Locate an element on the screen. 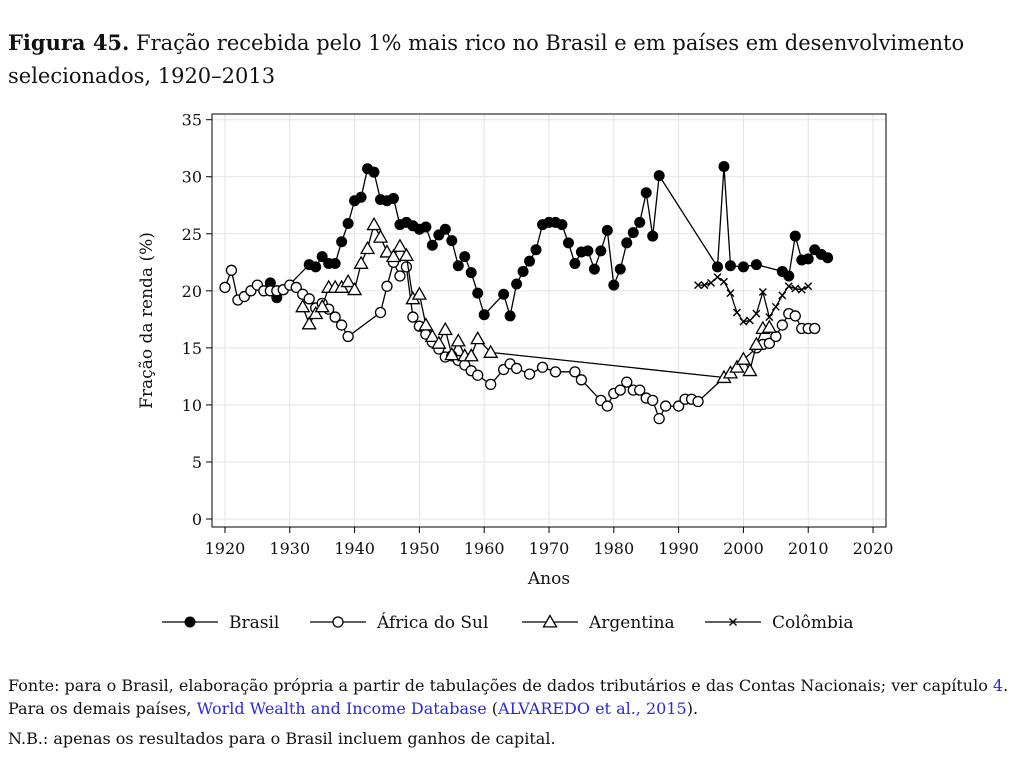  legend-label: Colômbia is located at coordinates (813, 623).